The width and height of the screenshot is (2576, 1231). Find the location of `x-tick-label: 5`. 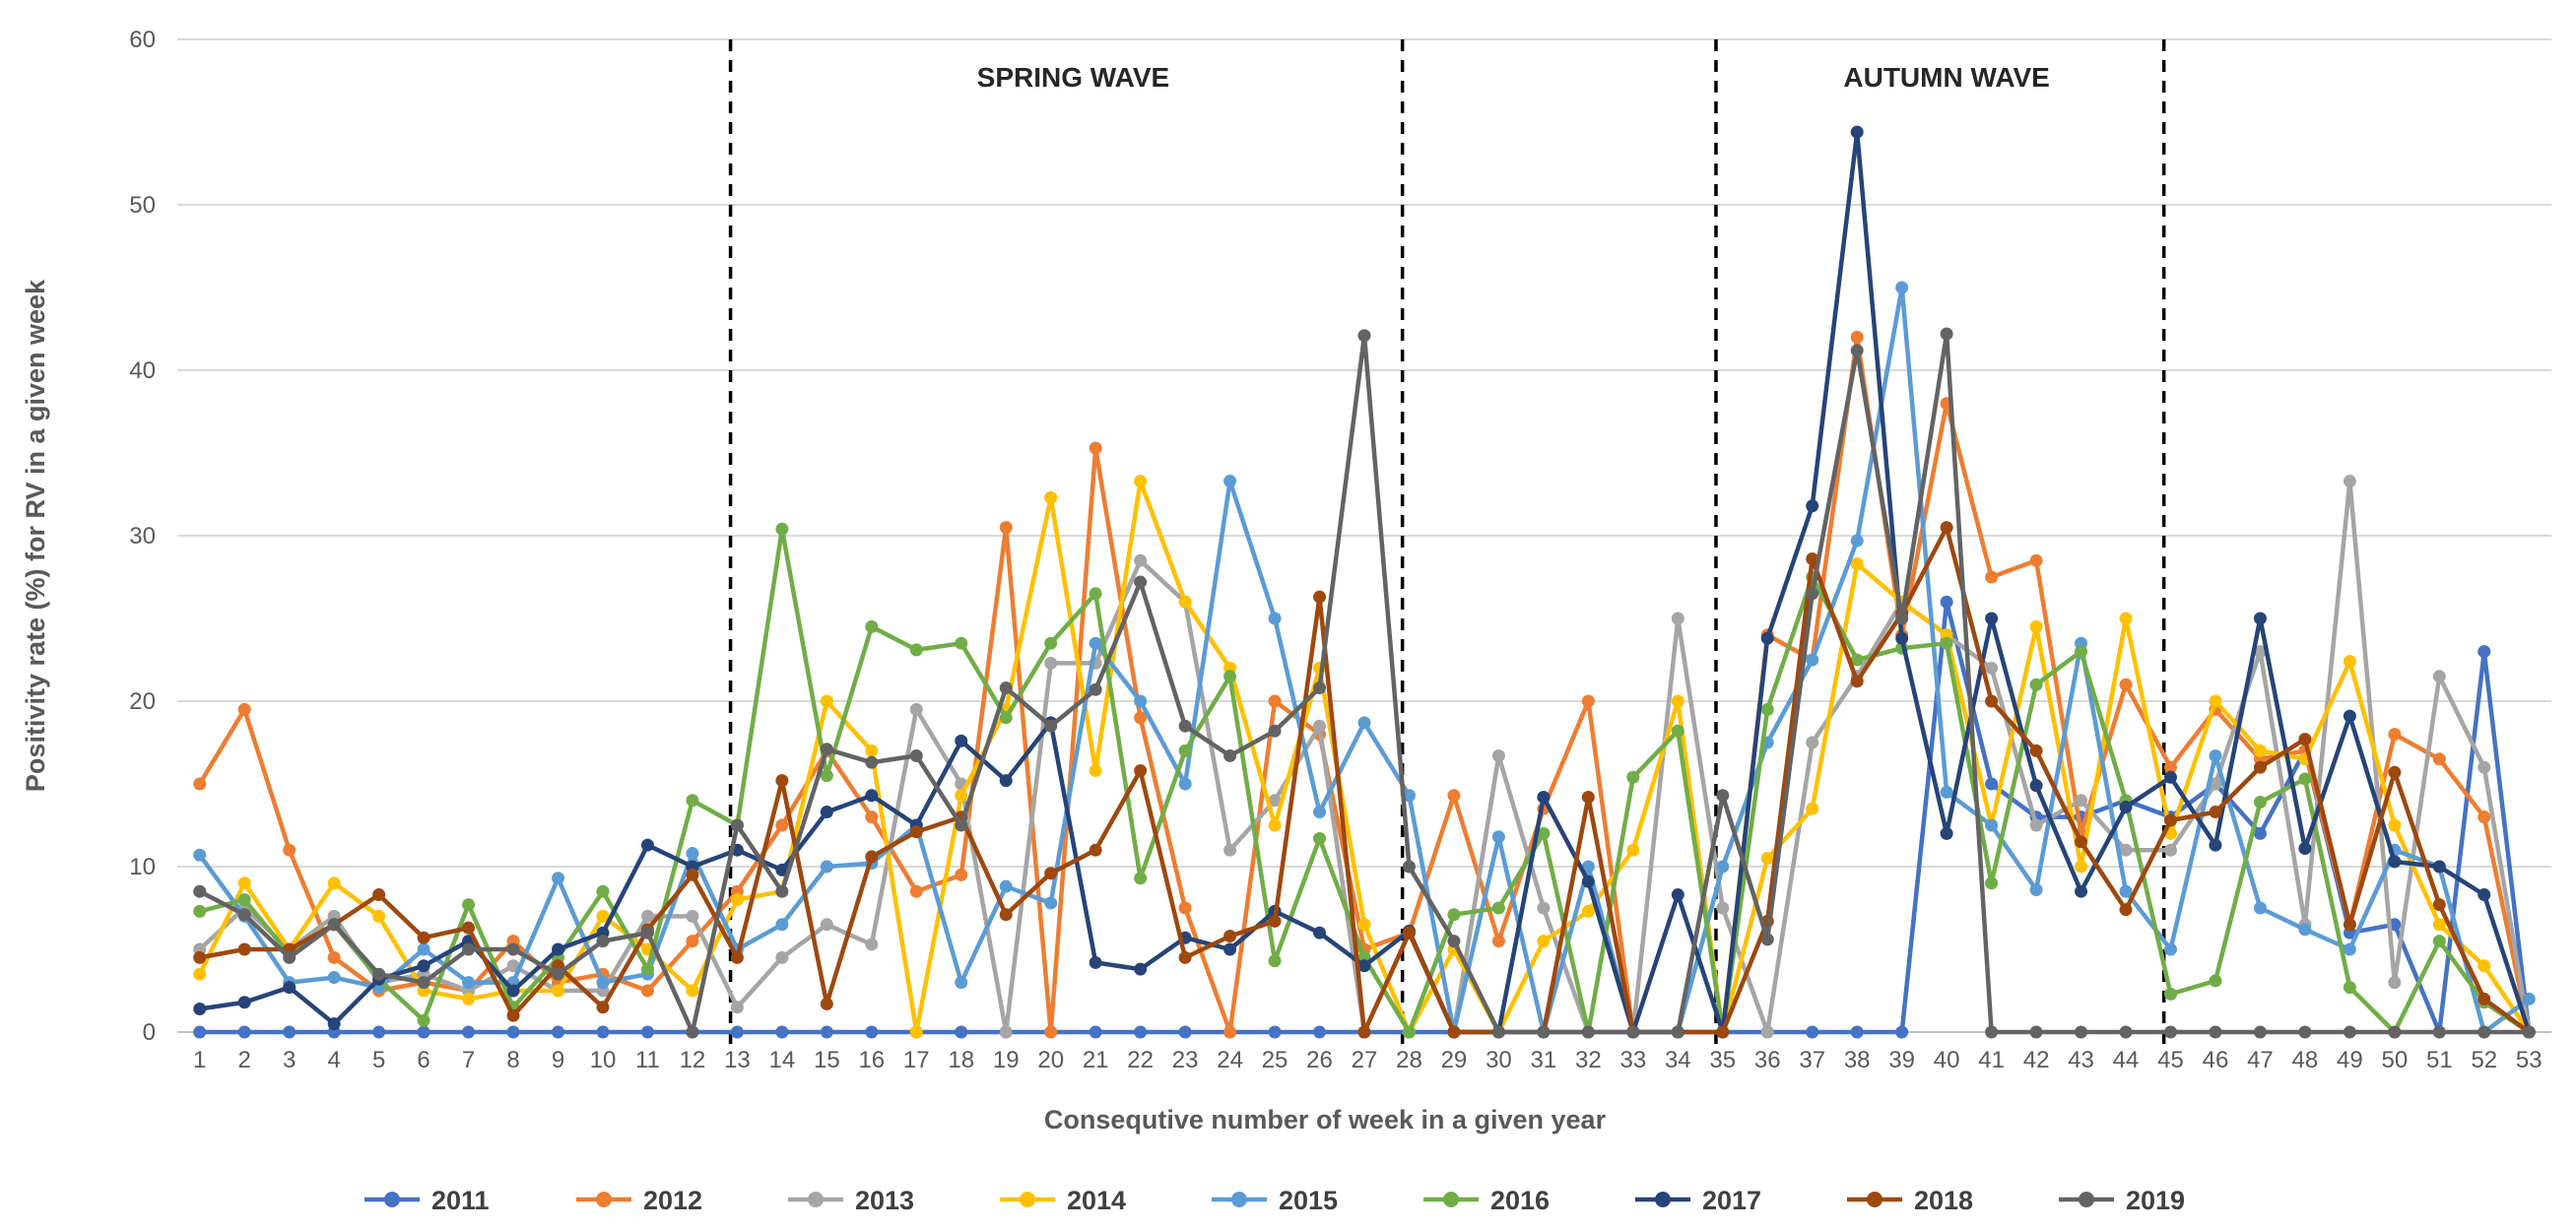

x-tick-label: 5 is located at coordinates (378, 1060).